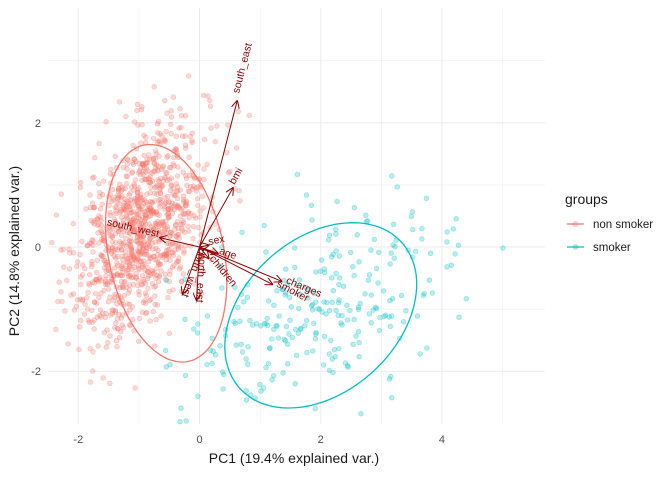 The height and width of the screenshot is (480, 672). Describe the element at coordinates (166, 253) in the screenshot. I see `group-ellipse` at that location.